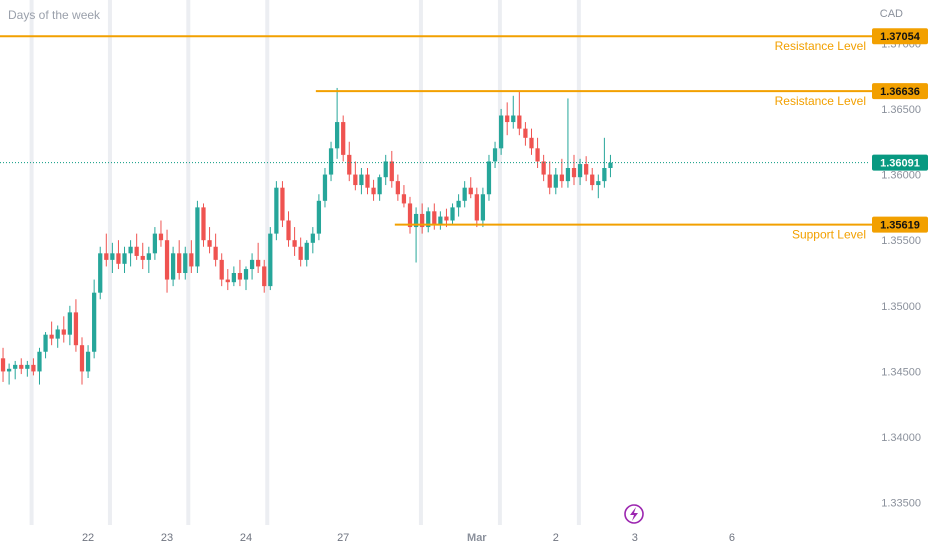  I want to click on x-tick-label: Mar, so click(477, 538).